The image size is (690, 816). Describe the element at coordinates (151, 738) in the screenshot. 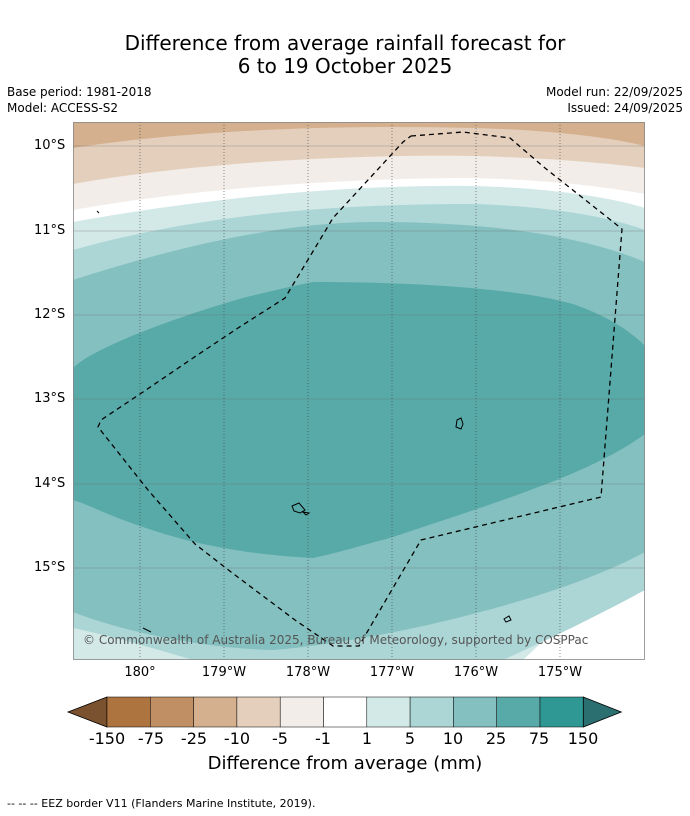

I see `colorbar-tick-label: -75` at that location.